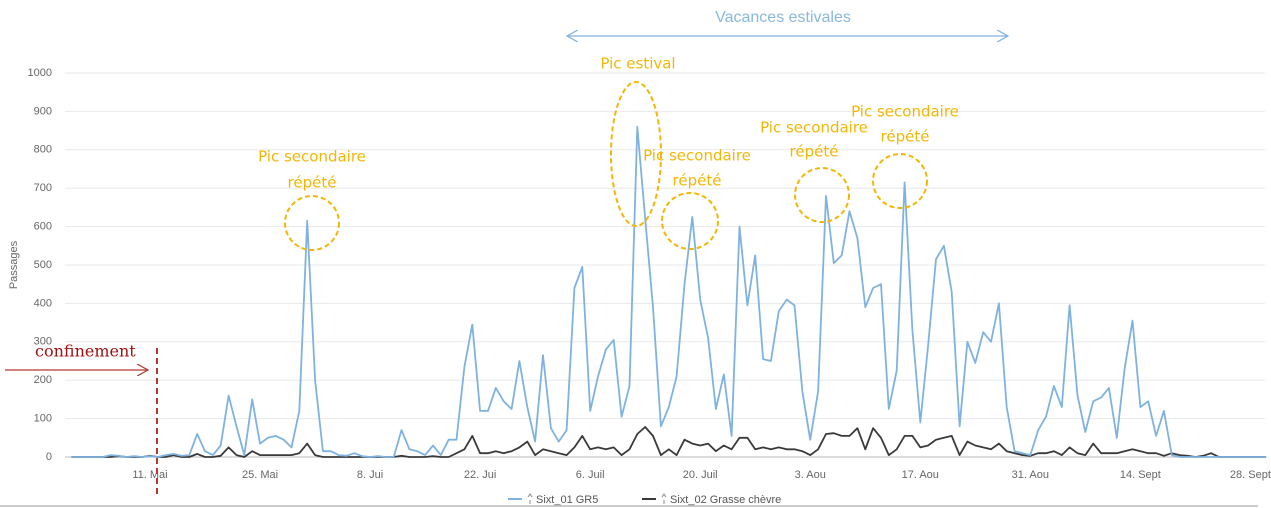  I want to click on x-tick-label: 14. Sept, so click(1140, 475).